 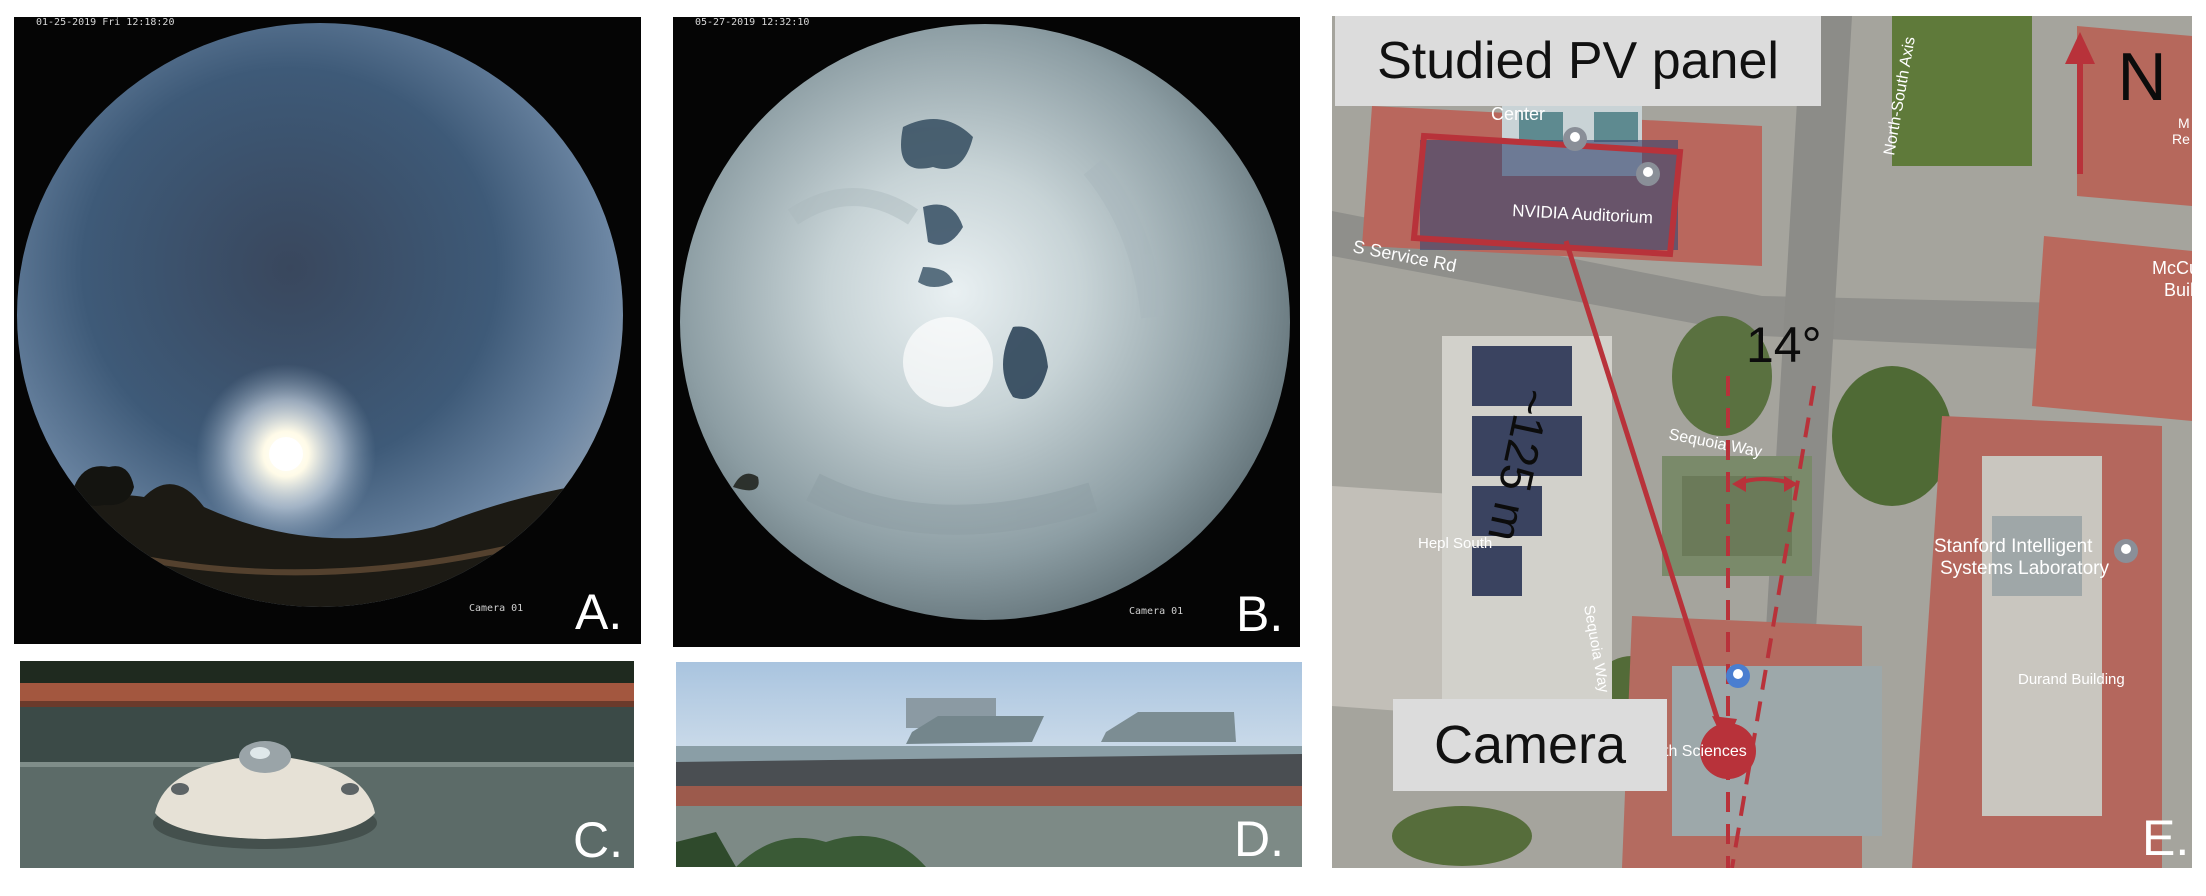 I want to click on panel-letter: A., so click(x=599, y=612).